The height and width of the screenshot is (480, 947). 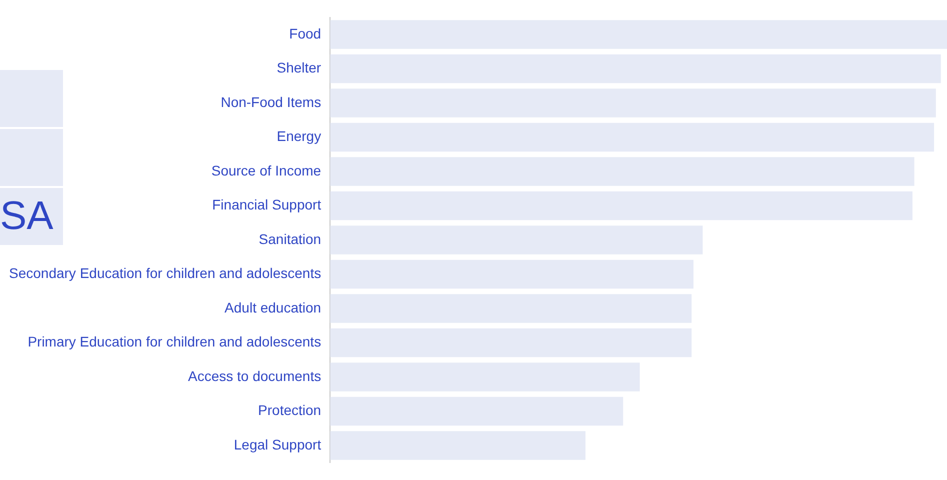 What do you see at coordinates (305, 33) in the screenshot?
I see `y-tick-label: Food` at bounding box center [305, 33].